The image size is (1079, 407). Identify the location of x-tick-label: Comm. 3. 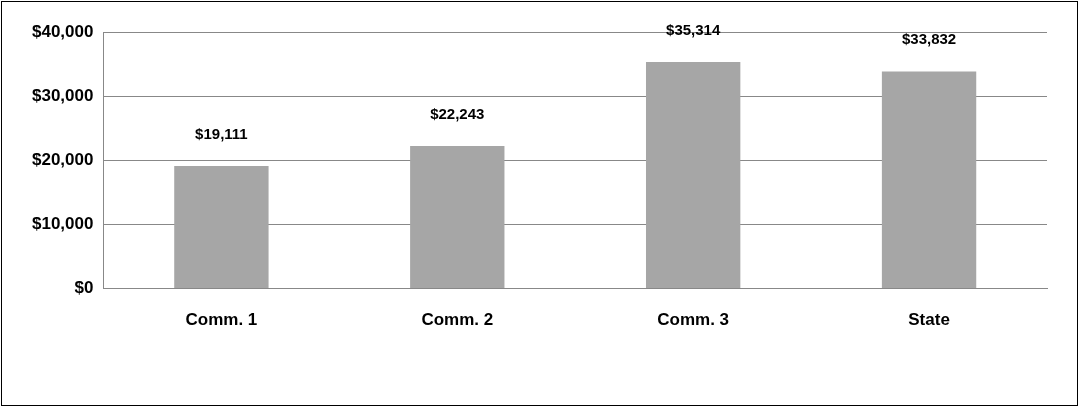
(693, 320).